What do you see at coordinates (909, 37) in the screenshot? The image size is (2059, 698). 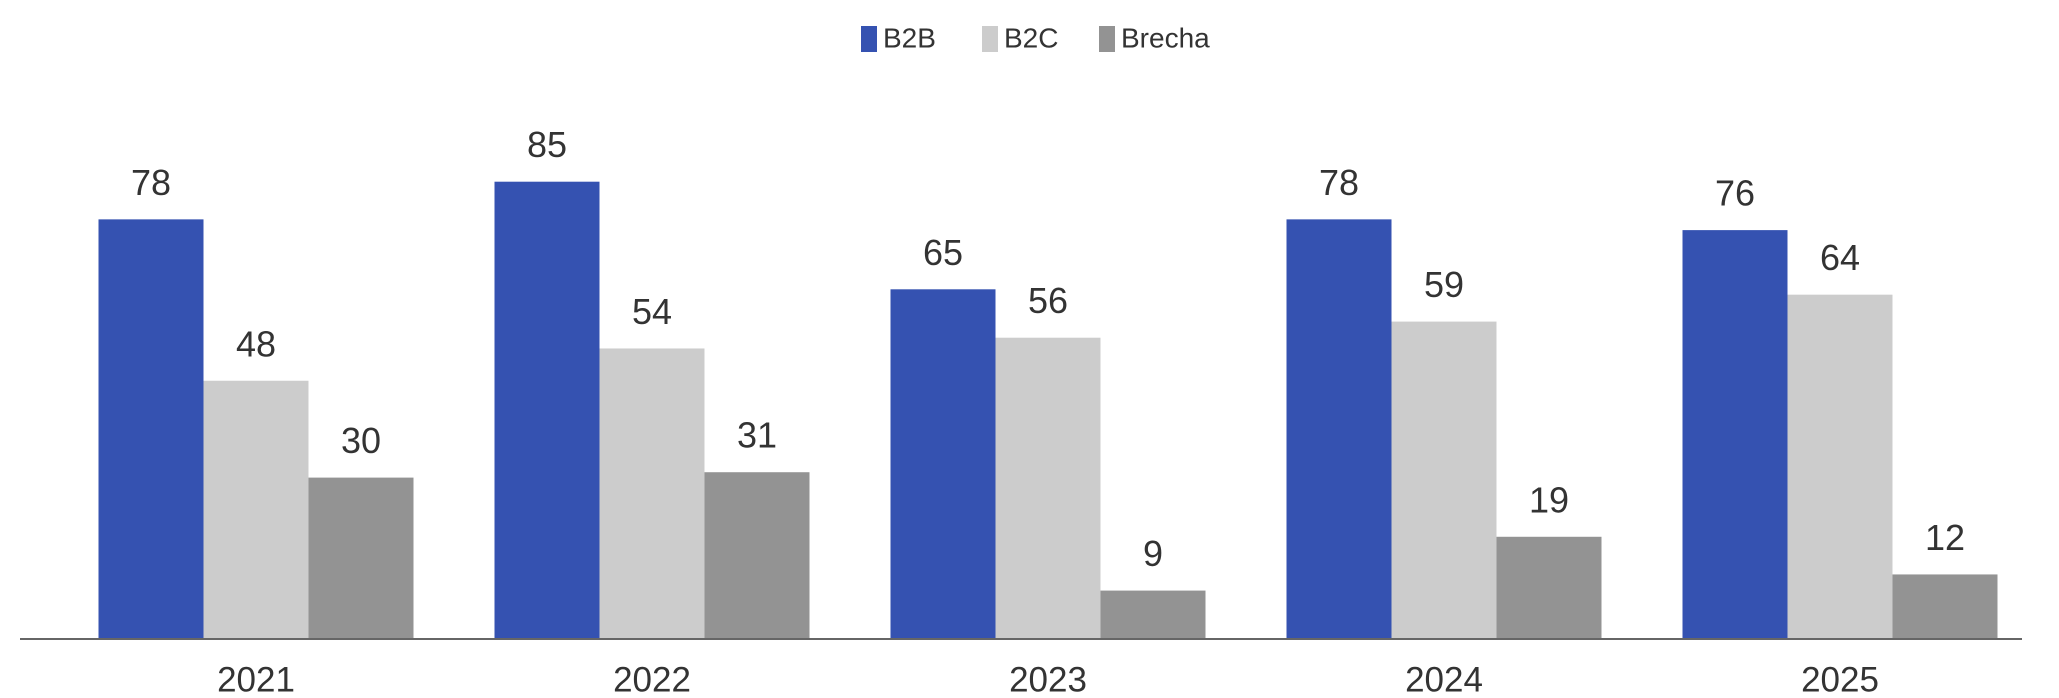 I see `legend-label: B2B` at bounding box center [909, 37].